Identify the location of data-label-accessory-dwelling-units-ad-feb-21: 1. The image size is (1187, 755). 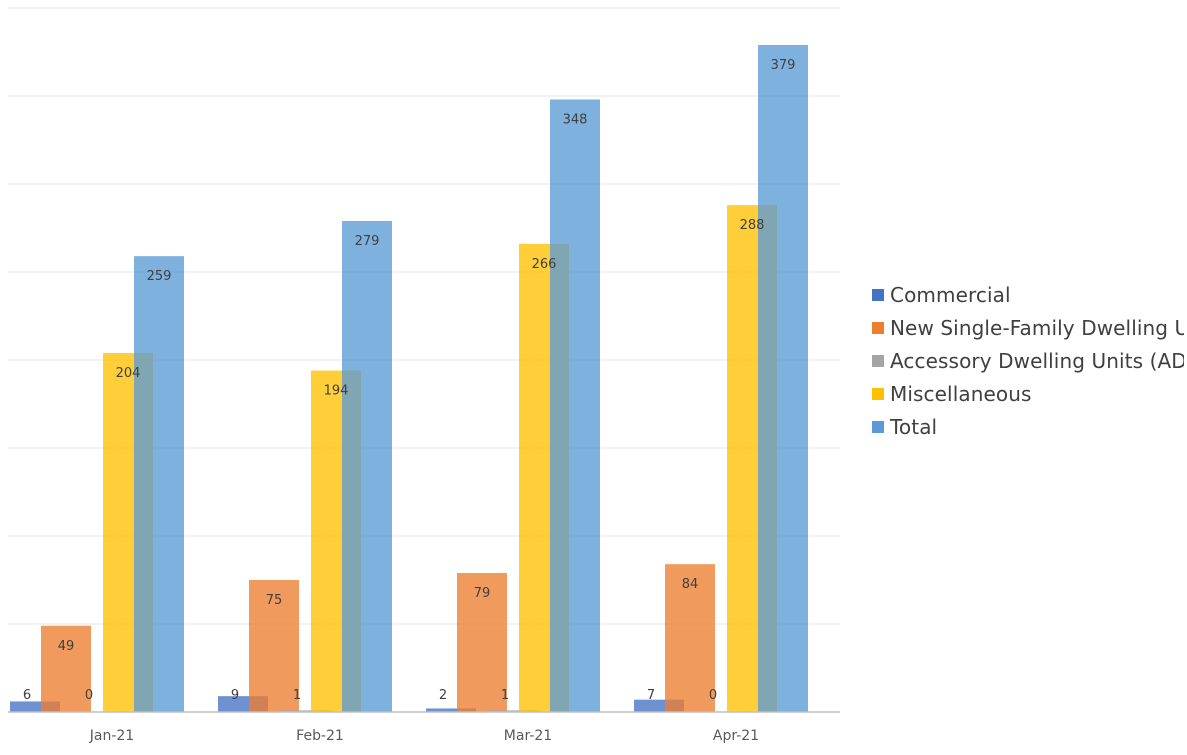
(297, 695).